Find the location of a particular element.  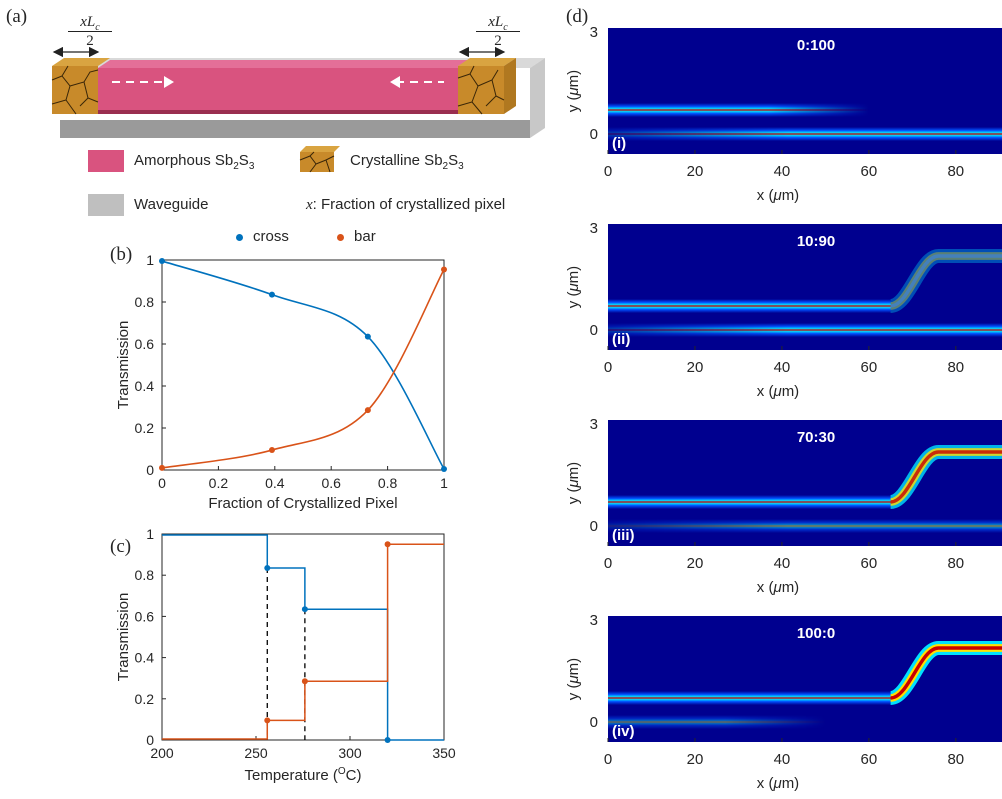

legend-waveguide-label: Waveguide is located at coordinates (171, 204).